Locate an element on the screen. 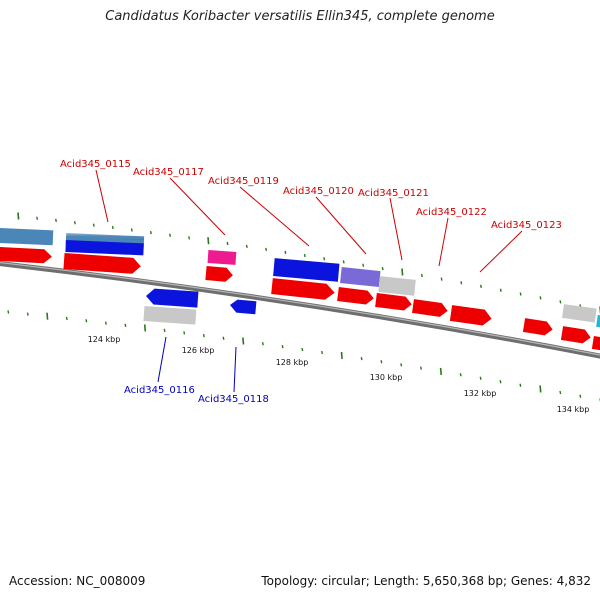 Image resolution: width=600 pixels, height=600 pixels. scale-label: 124 kbp is located at coordinates (104, 339).